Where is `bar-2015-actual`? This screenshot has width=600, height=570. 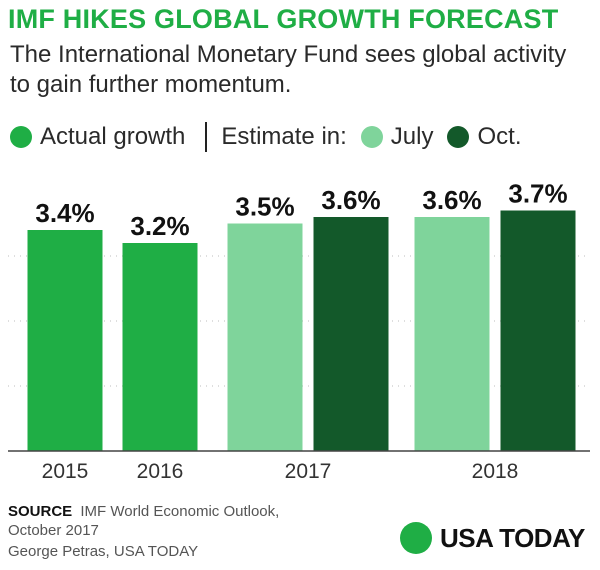 bar-2015-actual is located at coordinates (65, 340).